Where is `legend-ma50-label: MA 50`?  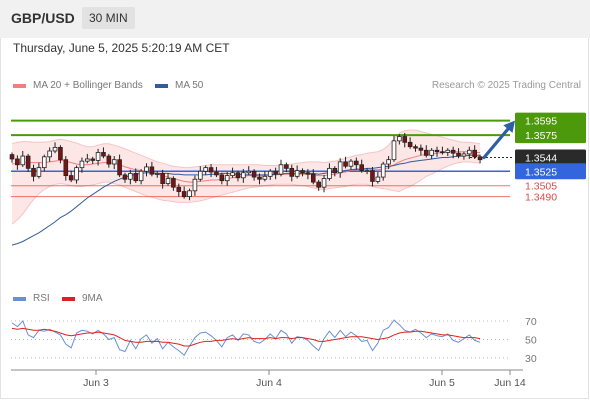
legend-ma50-label: MA 50 is located at coordinates (189, 85).